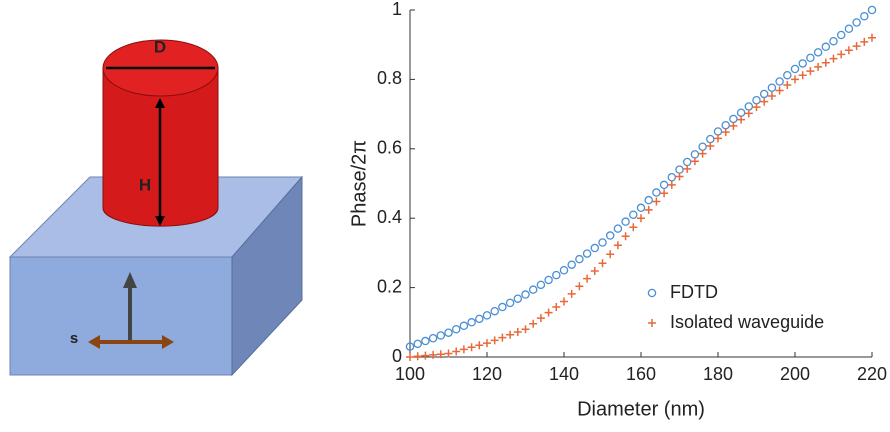 This screenshot has width=890, height=432. I want to click on label-d: D, so click(160, 46).